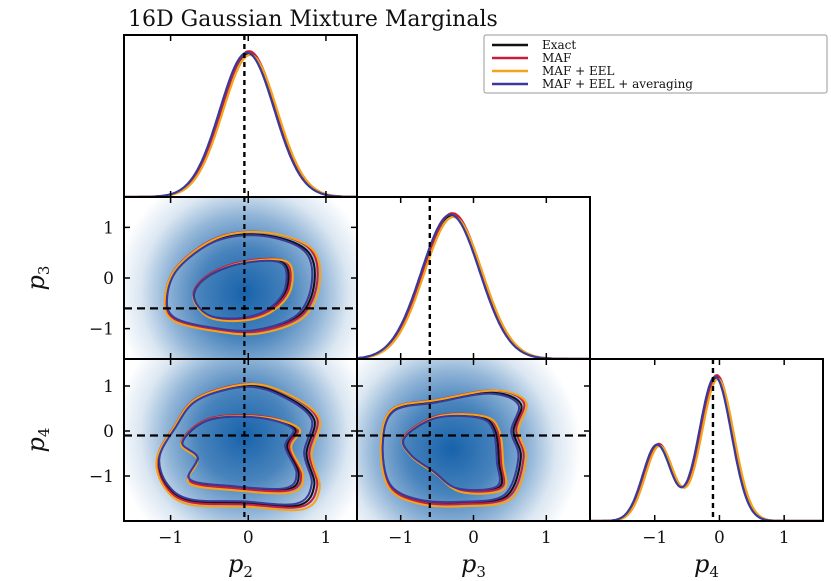 This screenshot has width=831, height=581. Describe the element at coordinates (559, 45) in the screenshot. I see `legend-label: Exact` at that location.